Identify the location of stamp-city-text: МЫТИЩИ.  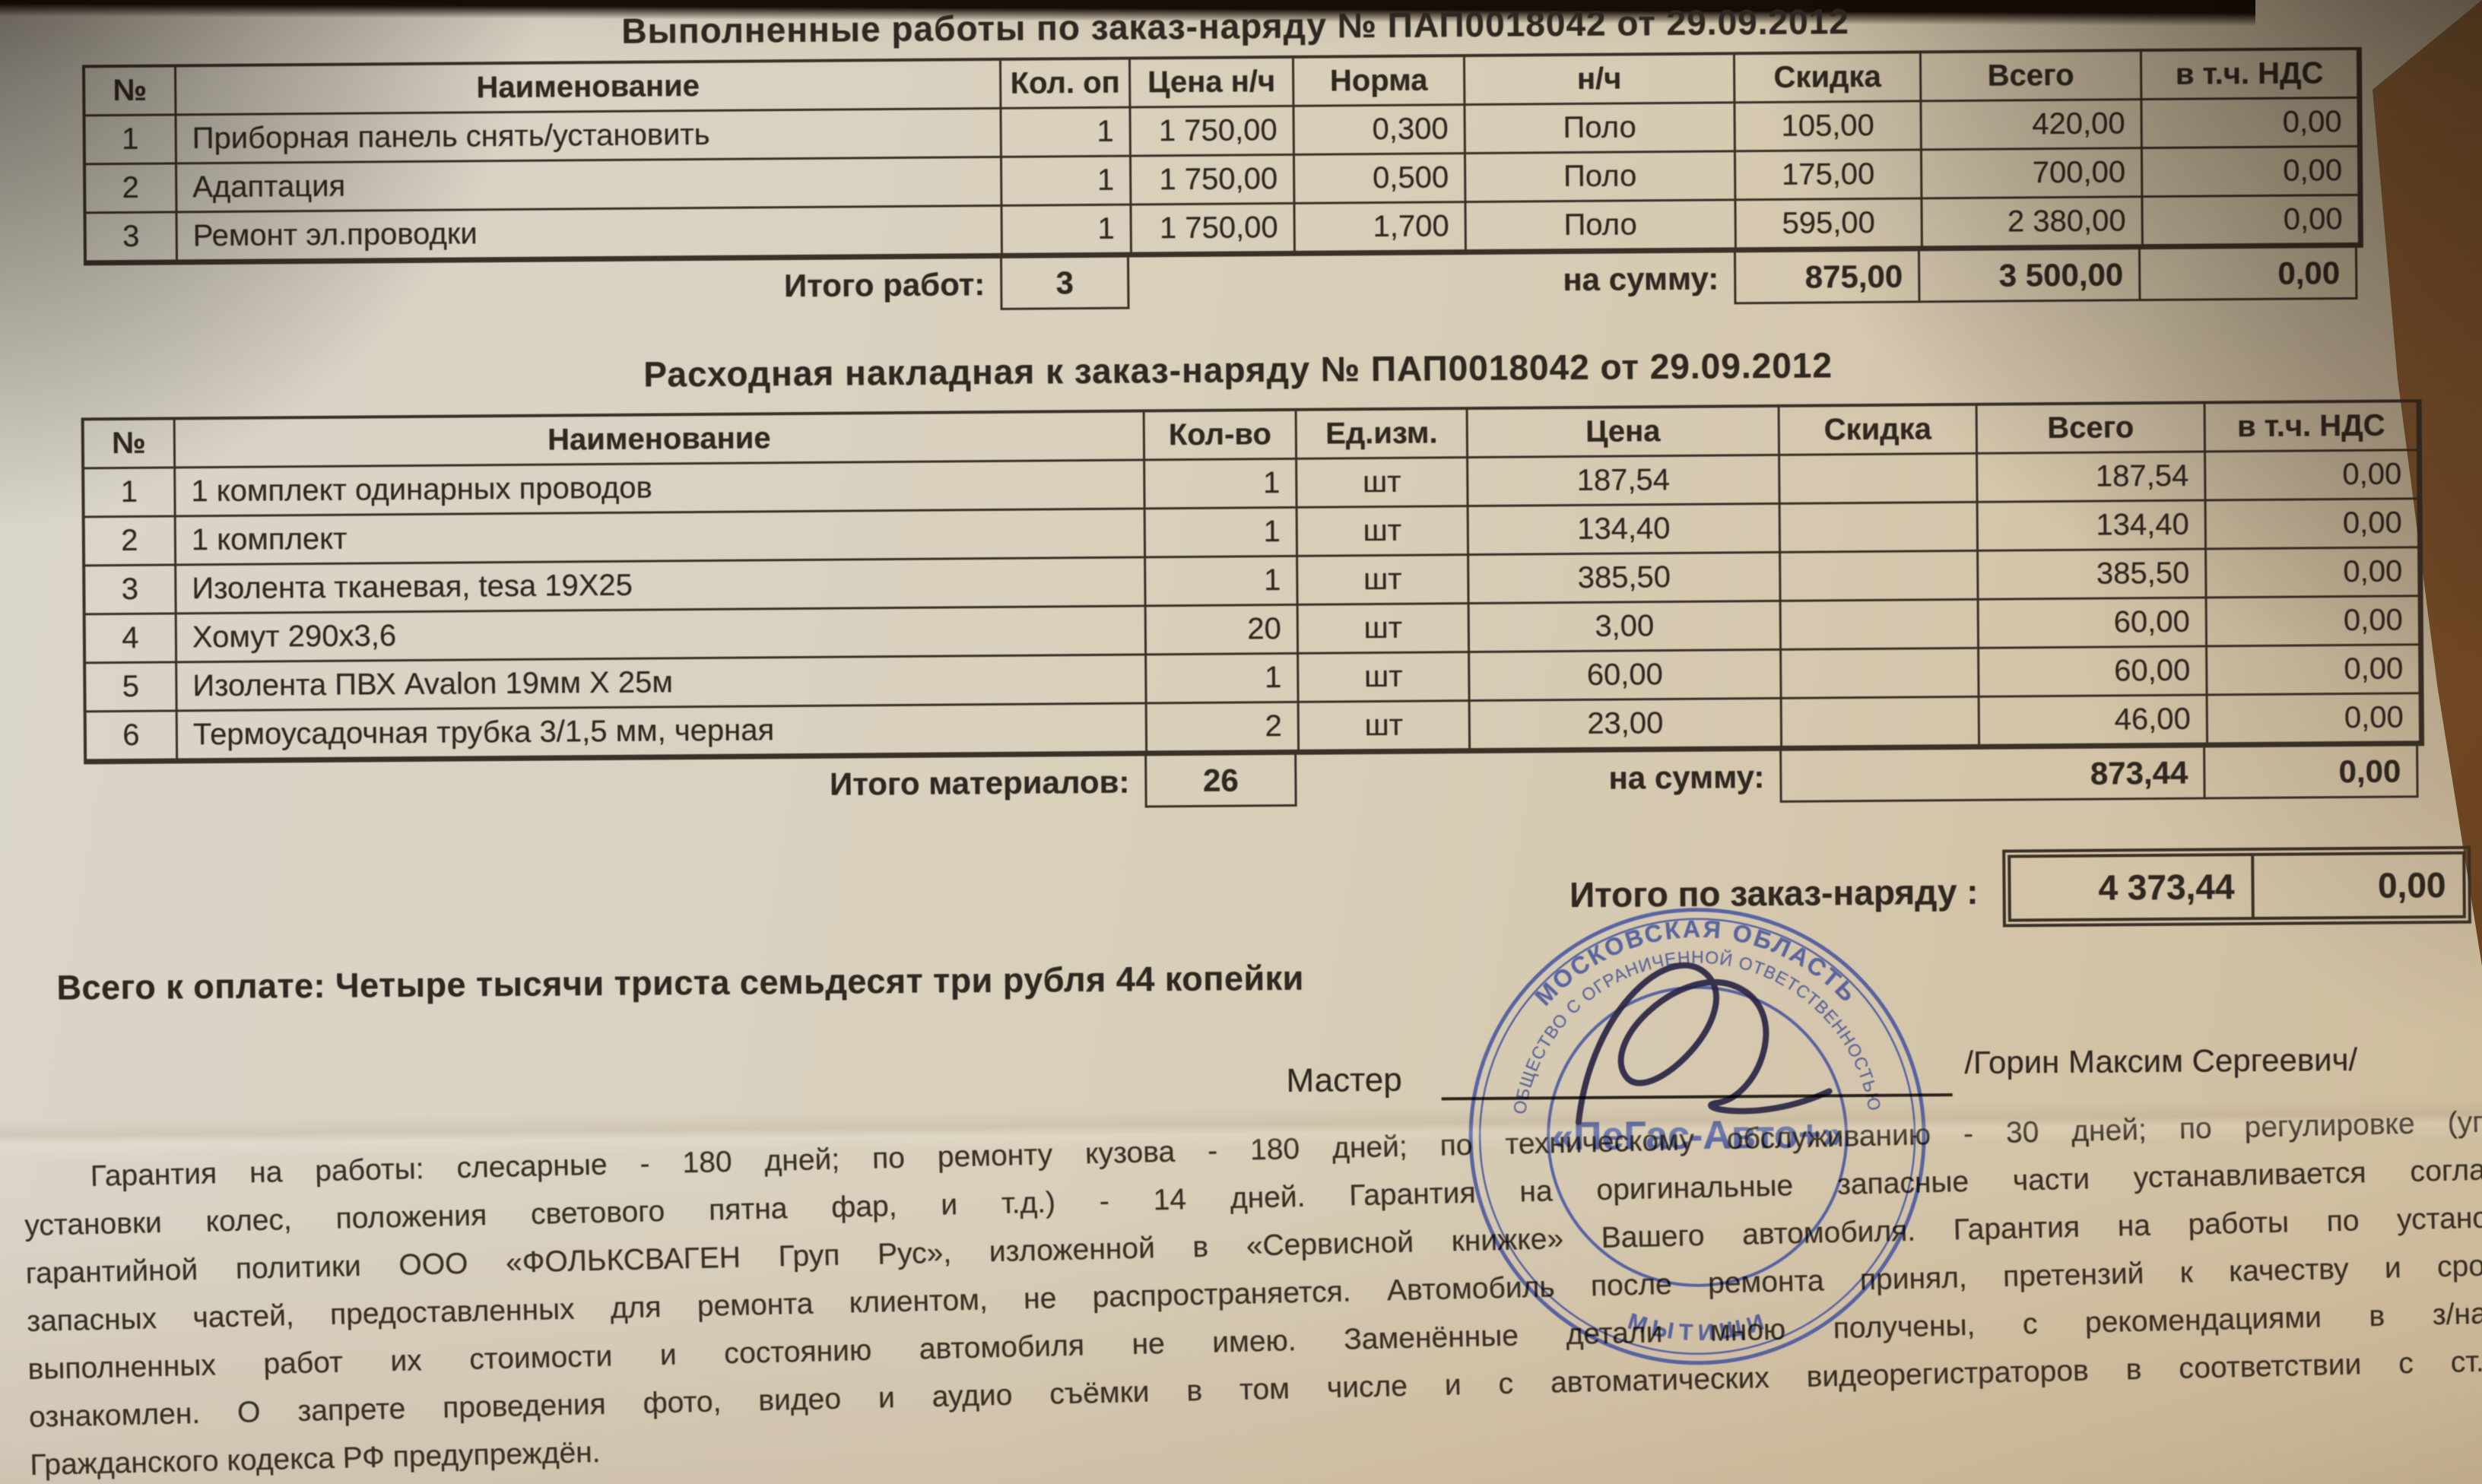
(1699, 1327).